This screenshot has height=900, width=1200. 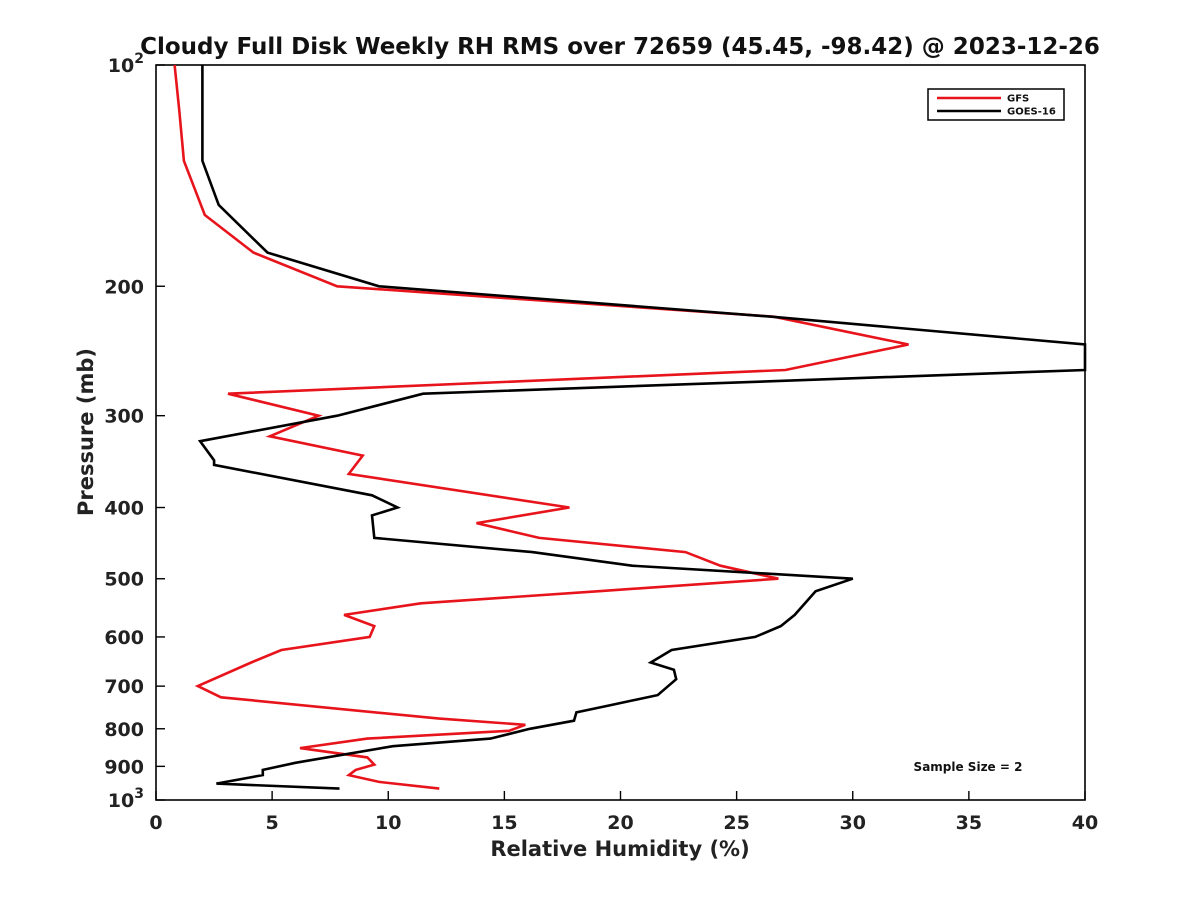 I want to click on legend-label-gfs: GFS, so click(x=1018, y=99).